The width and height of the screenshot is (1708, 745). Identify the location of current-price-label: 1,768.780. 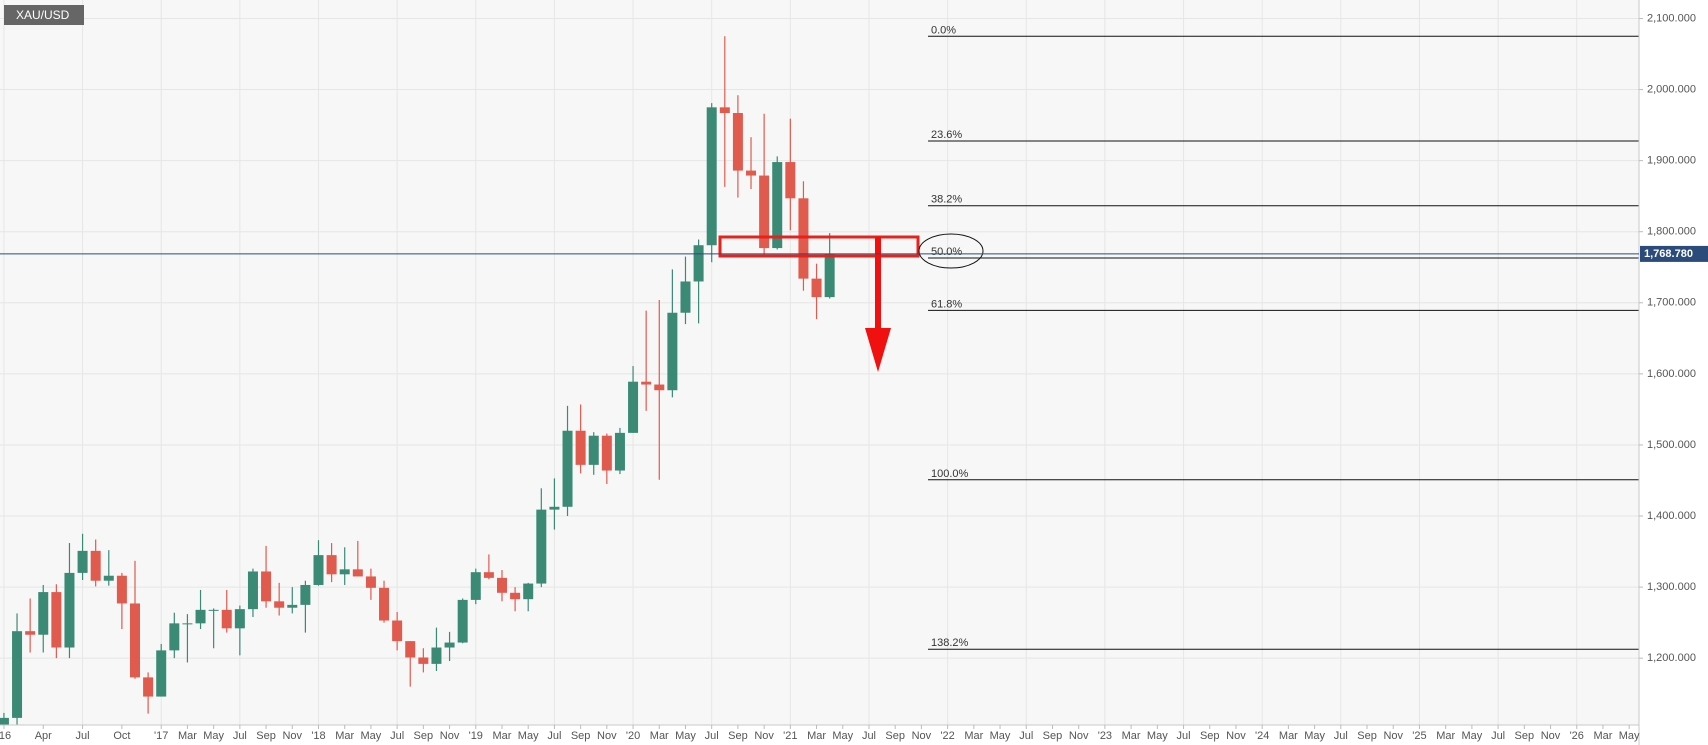
(1668, 254).